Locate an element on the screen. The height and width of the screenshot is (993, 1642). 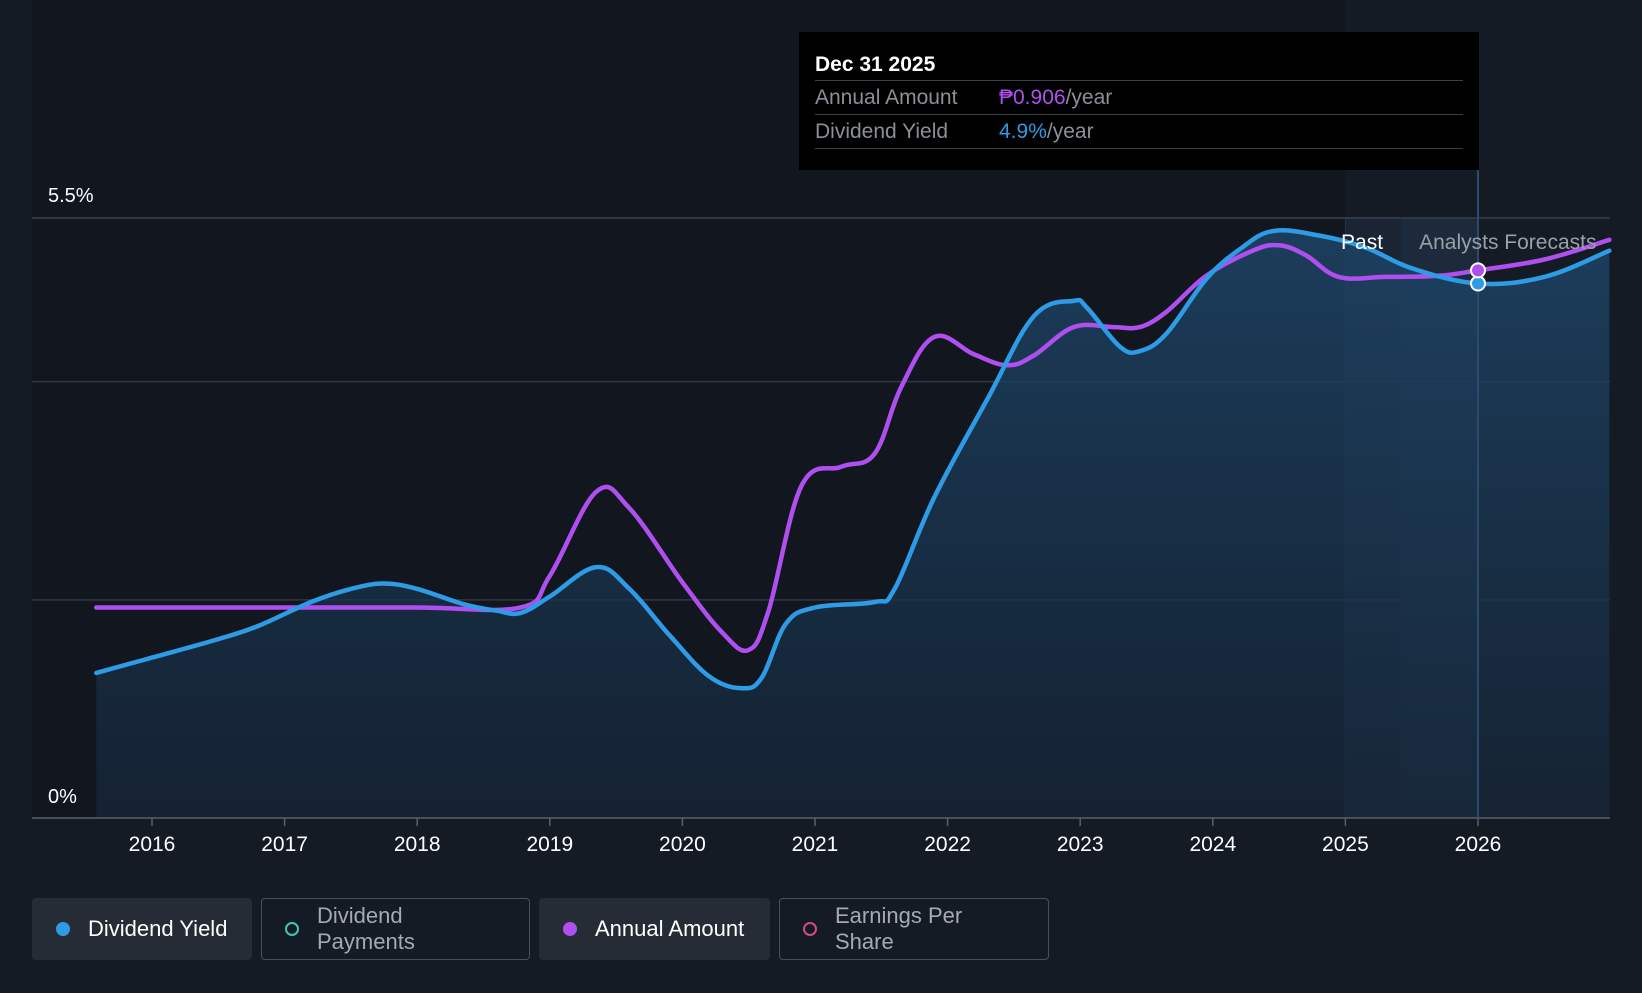
legend-earnings-per-share-label: Earnings Per Share is located at coordinates (899, 928).